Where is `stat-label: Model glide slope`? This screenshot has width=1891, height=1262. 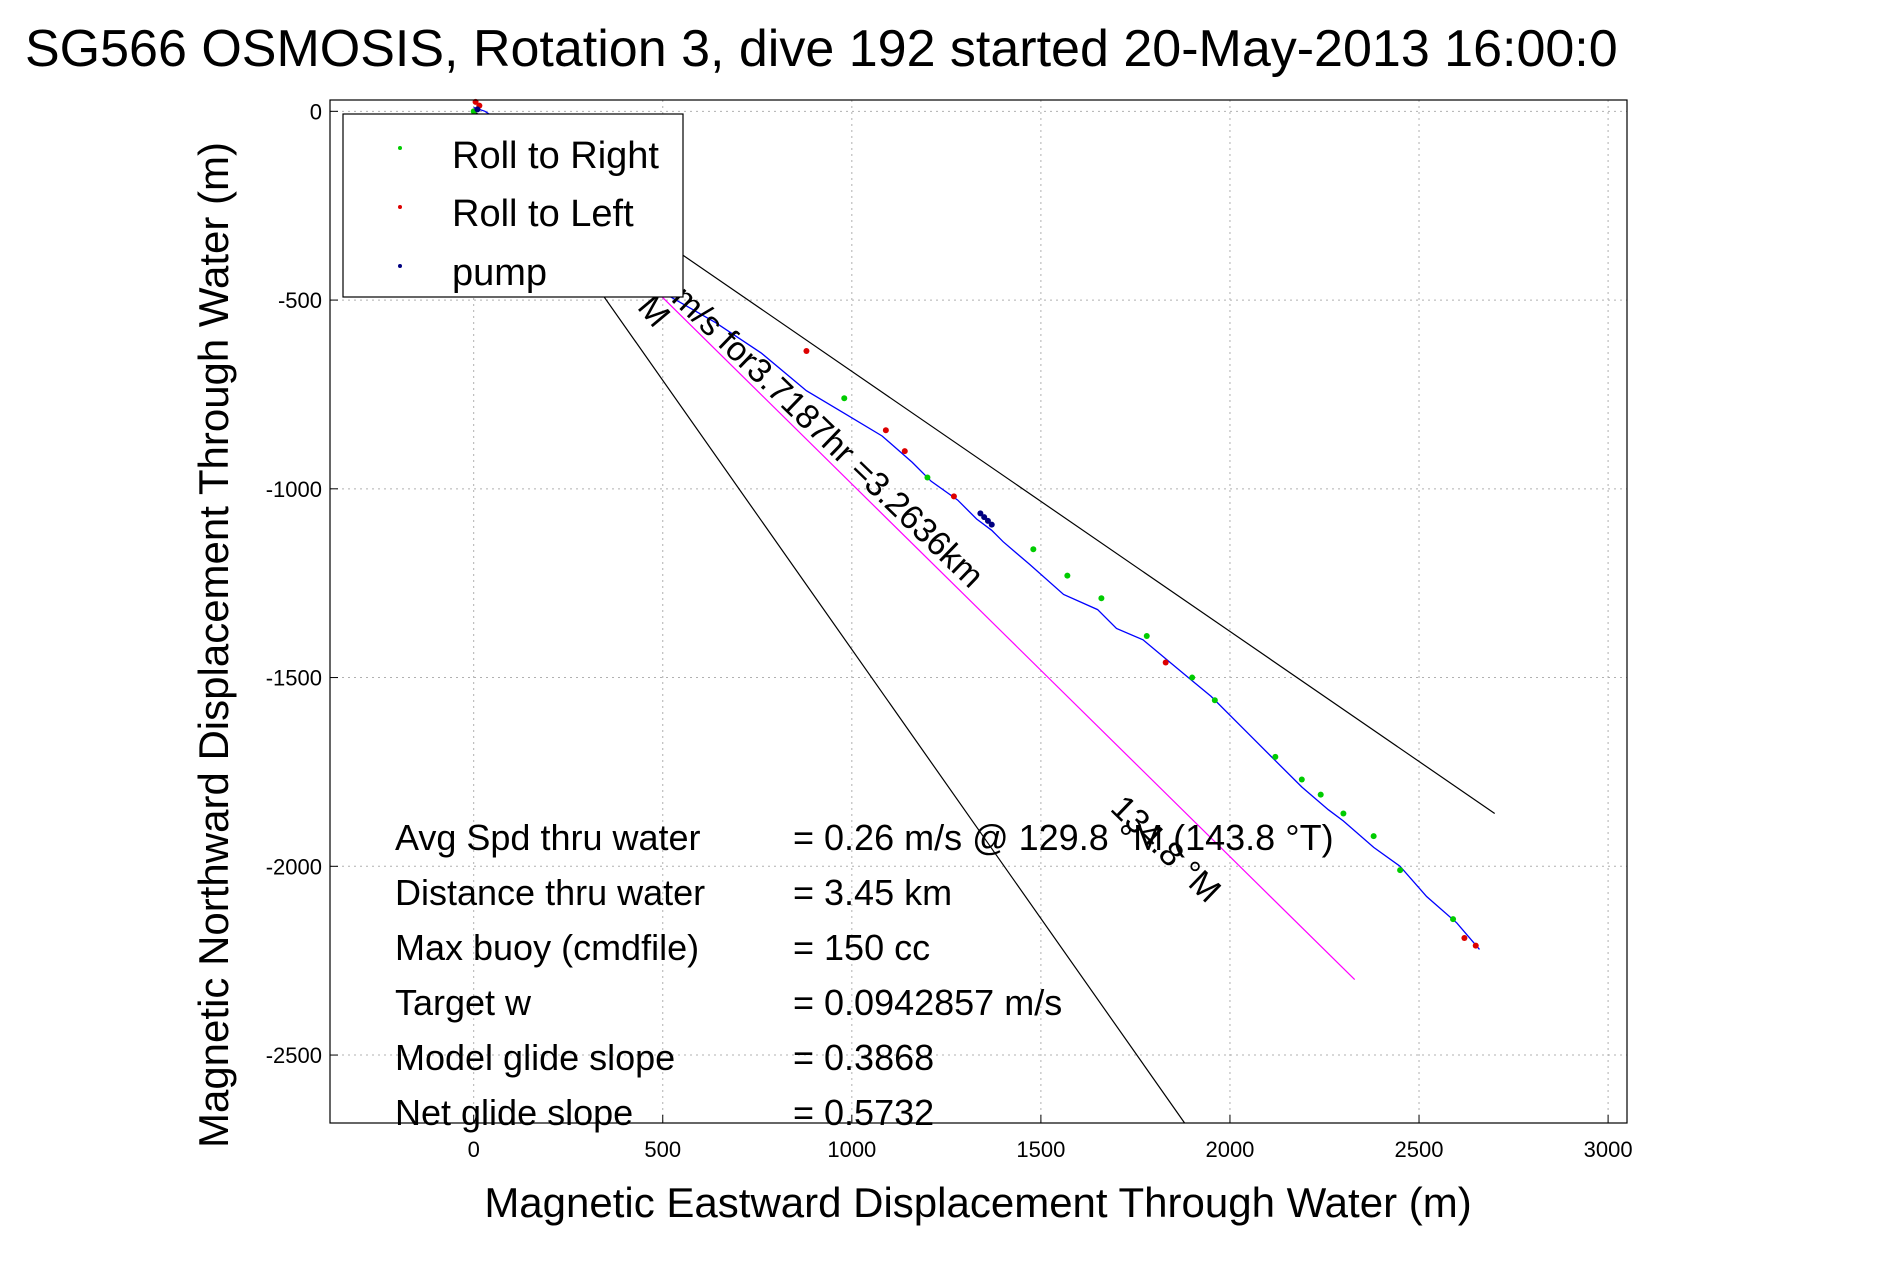 stat-label: Model glide slope is located at coordinates (535, 1057).